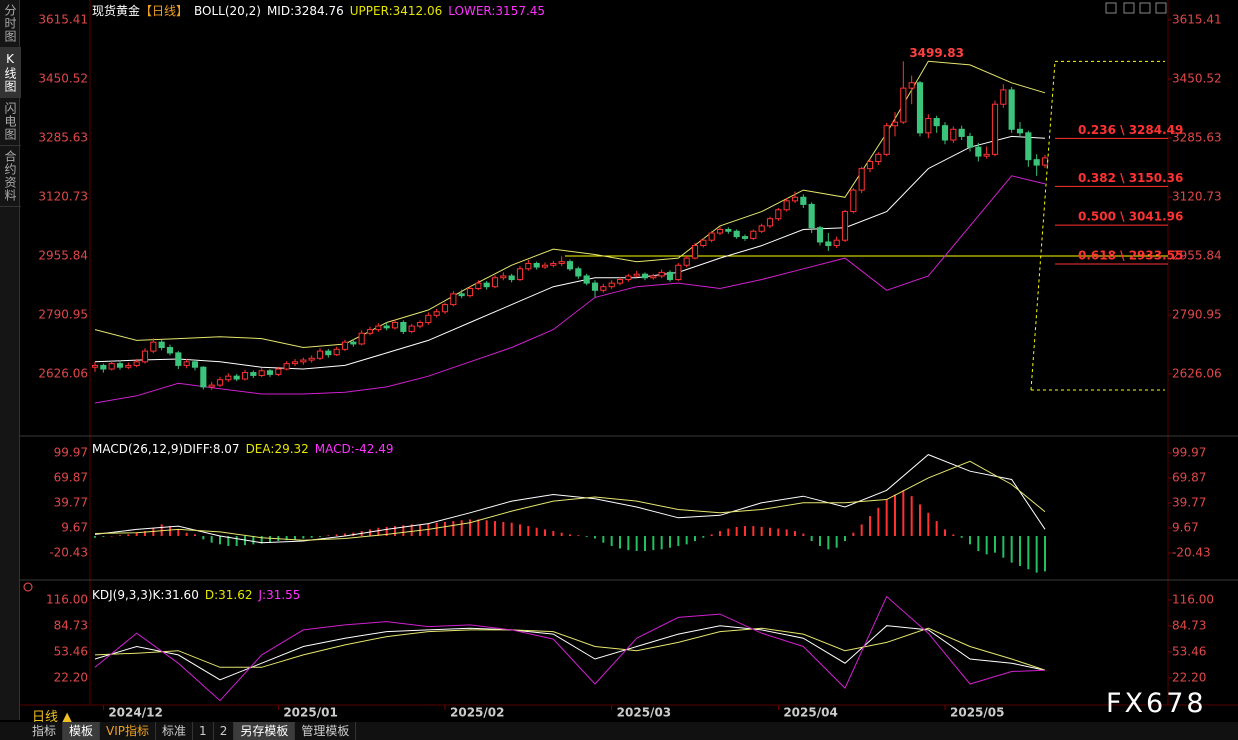 The height and width of the screenshot is (740, 1238). I want to click on x-tick-label: 2025/04, so click(810, 713).